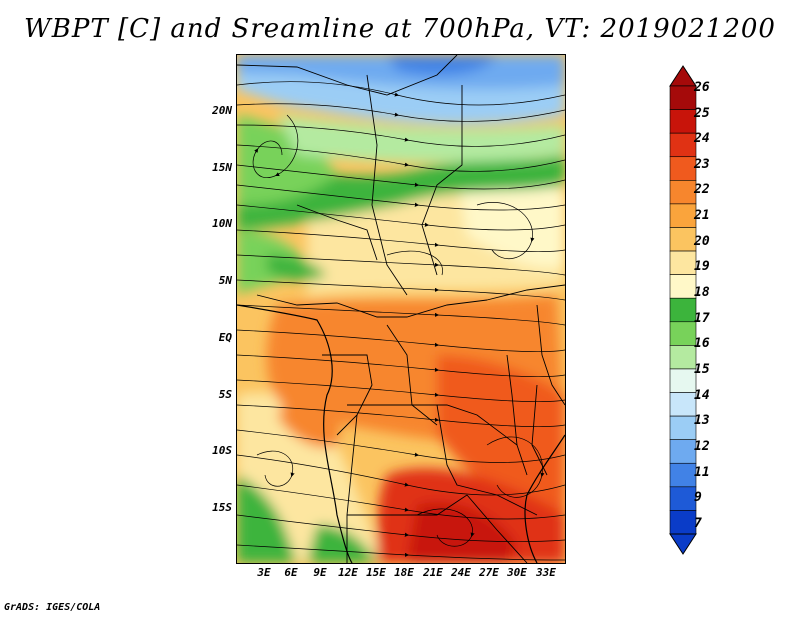 The height and width of the screenshot is (618, 800). What do you see at coordinates (698, 497) in the screenshot?
I see `colorbar-label-9: 9` at bounding box center [698, 497].